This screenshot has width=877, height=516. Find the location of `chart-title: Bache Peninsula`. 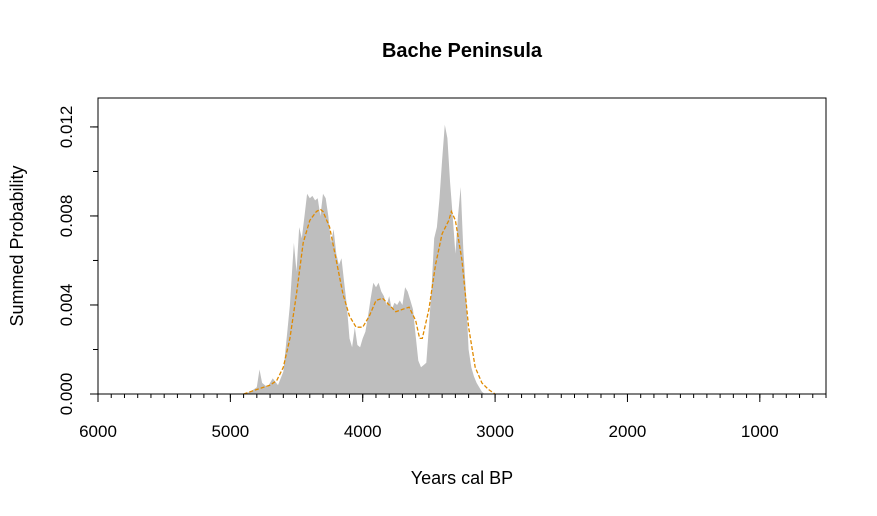

chart-title: Bache Peninsula is located at coordinates (462, 51).